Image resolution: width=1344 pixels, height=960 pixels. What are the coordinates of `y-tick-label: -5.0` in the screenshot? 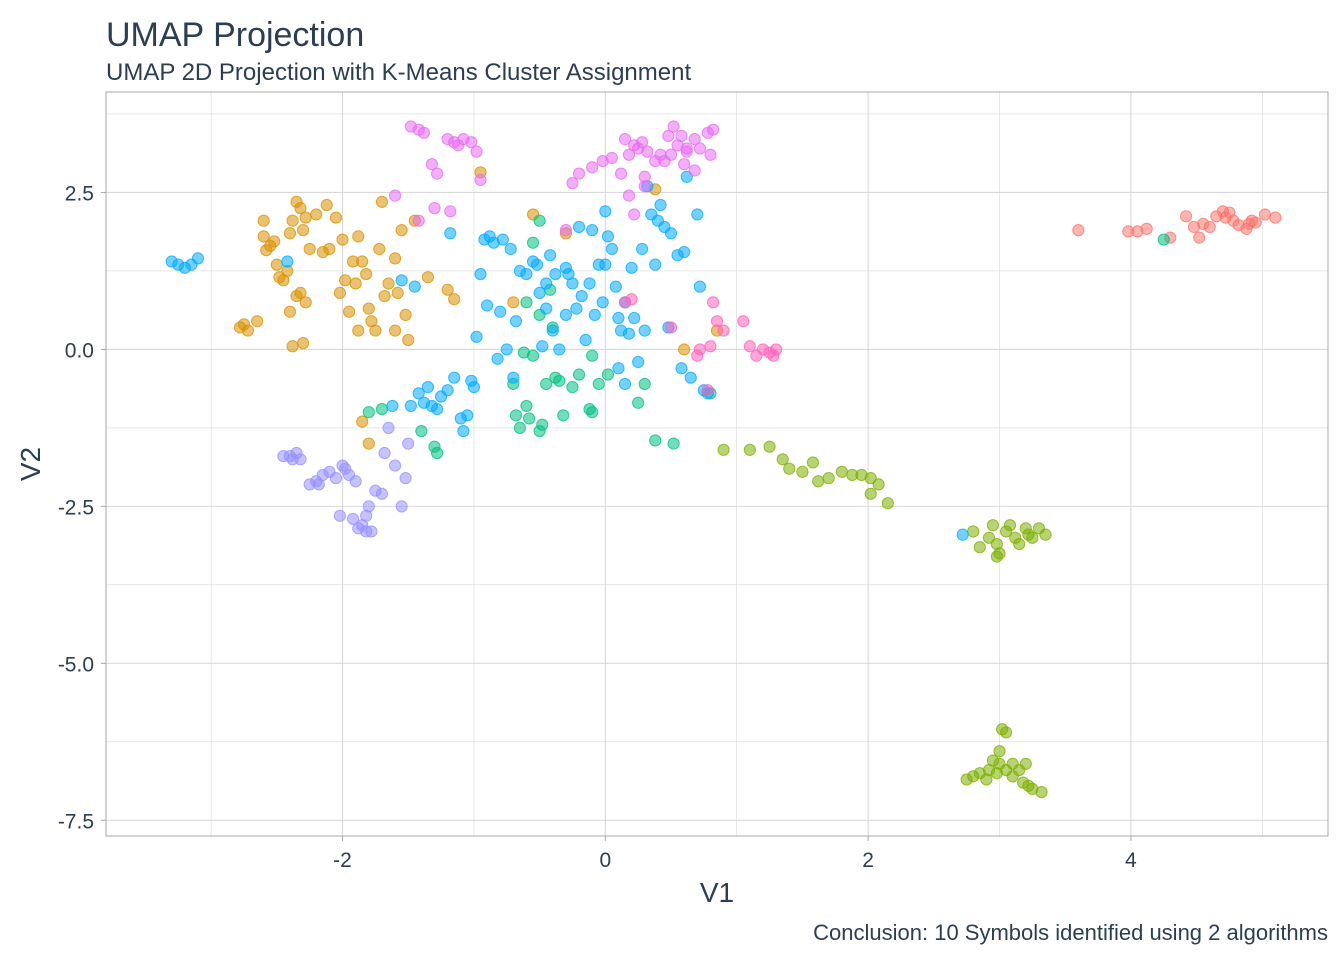 It's located at (76, 664).